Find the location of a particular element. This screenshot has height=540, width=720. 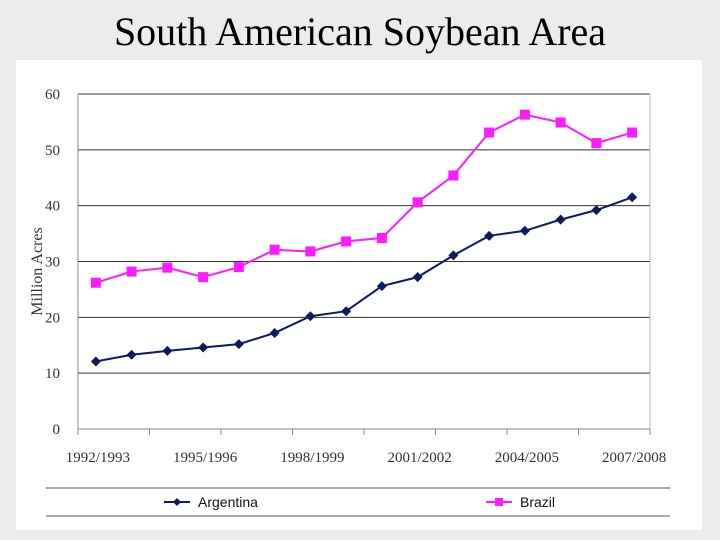

y-tick-label: 40 is located at coordinates (52, 207).